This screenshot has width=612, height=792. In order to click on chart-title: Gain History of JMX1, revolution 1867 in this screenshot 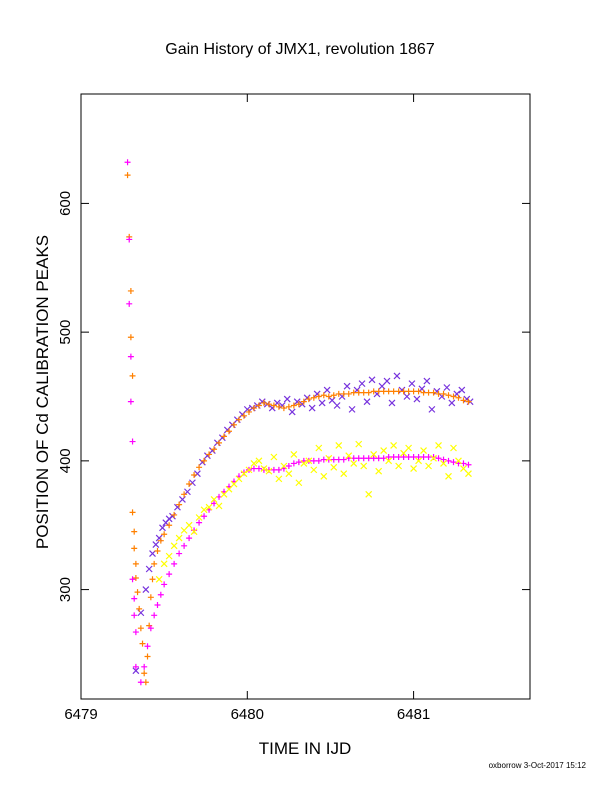, I will do `click(300, 49)`.